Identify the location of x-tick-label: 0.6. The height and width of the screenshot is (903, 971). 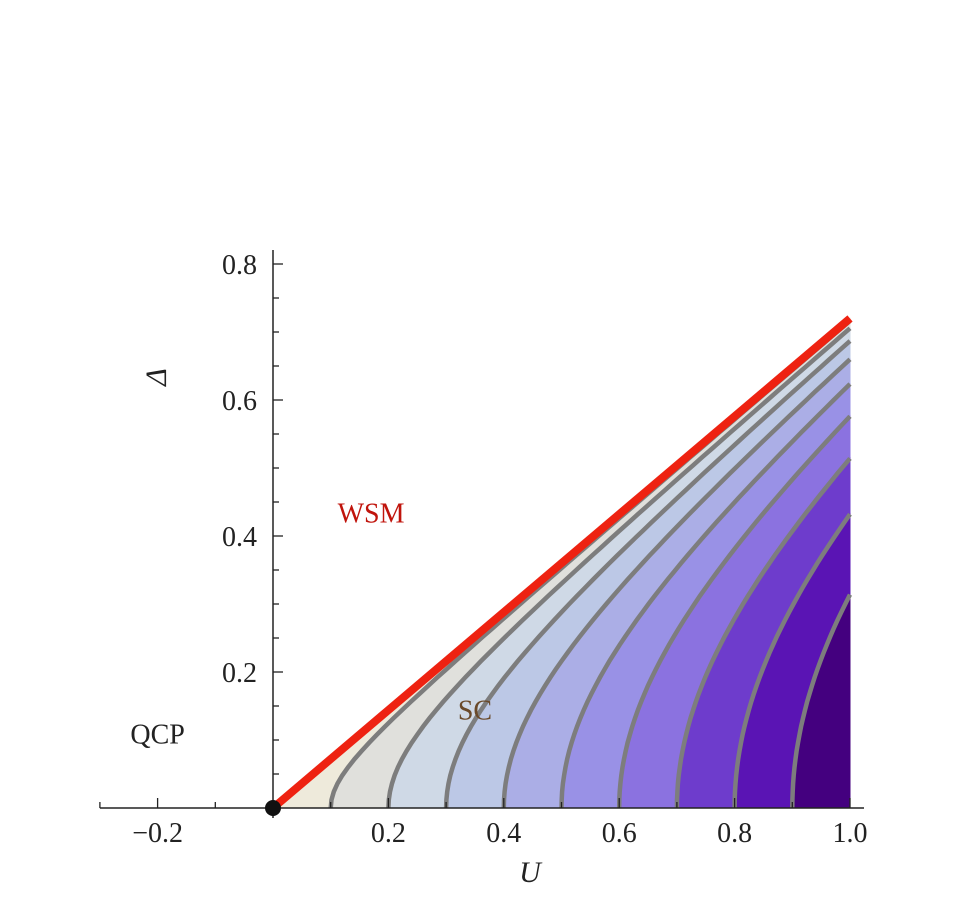
(619, 833).